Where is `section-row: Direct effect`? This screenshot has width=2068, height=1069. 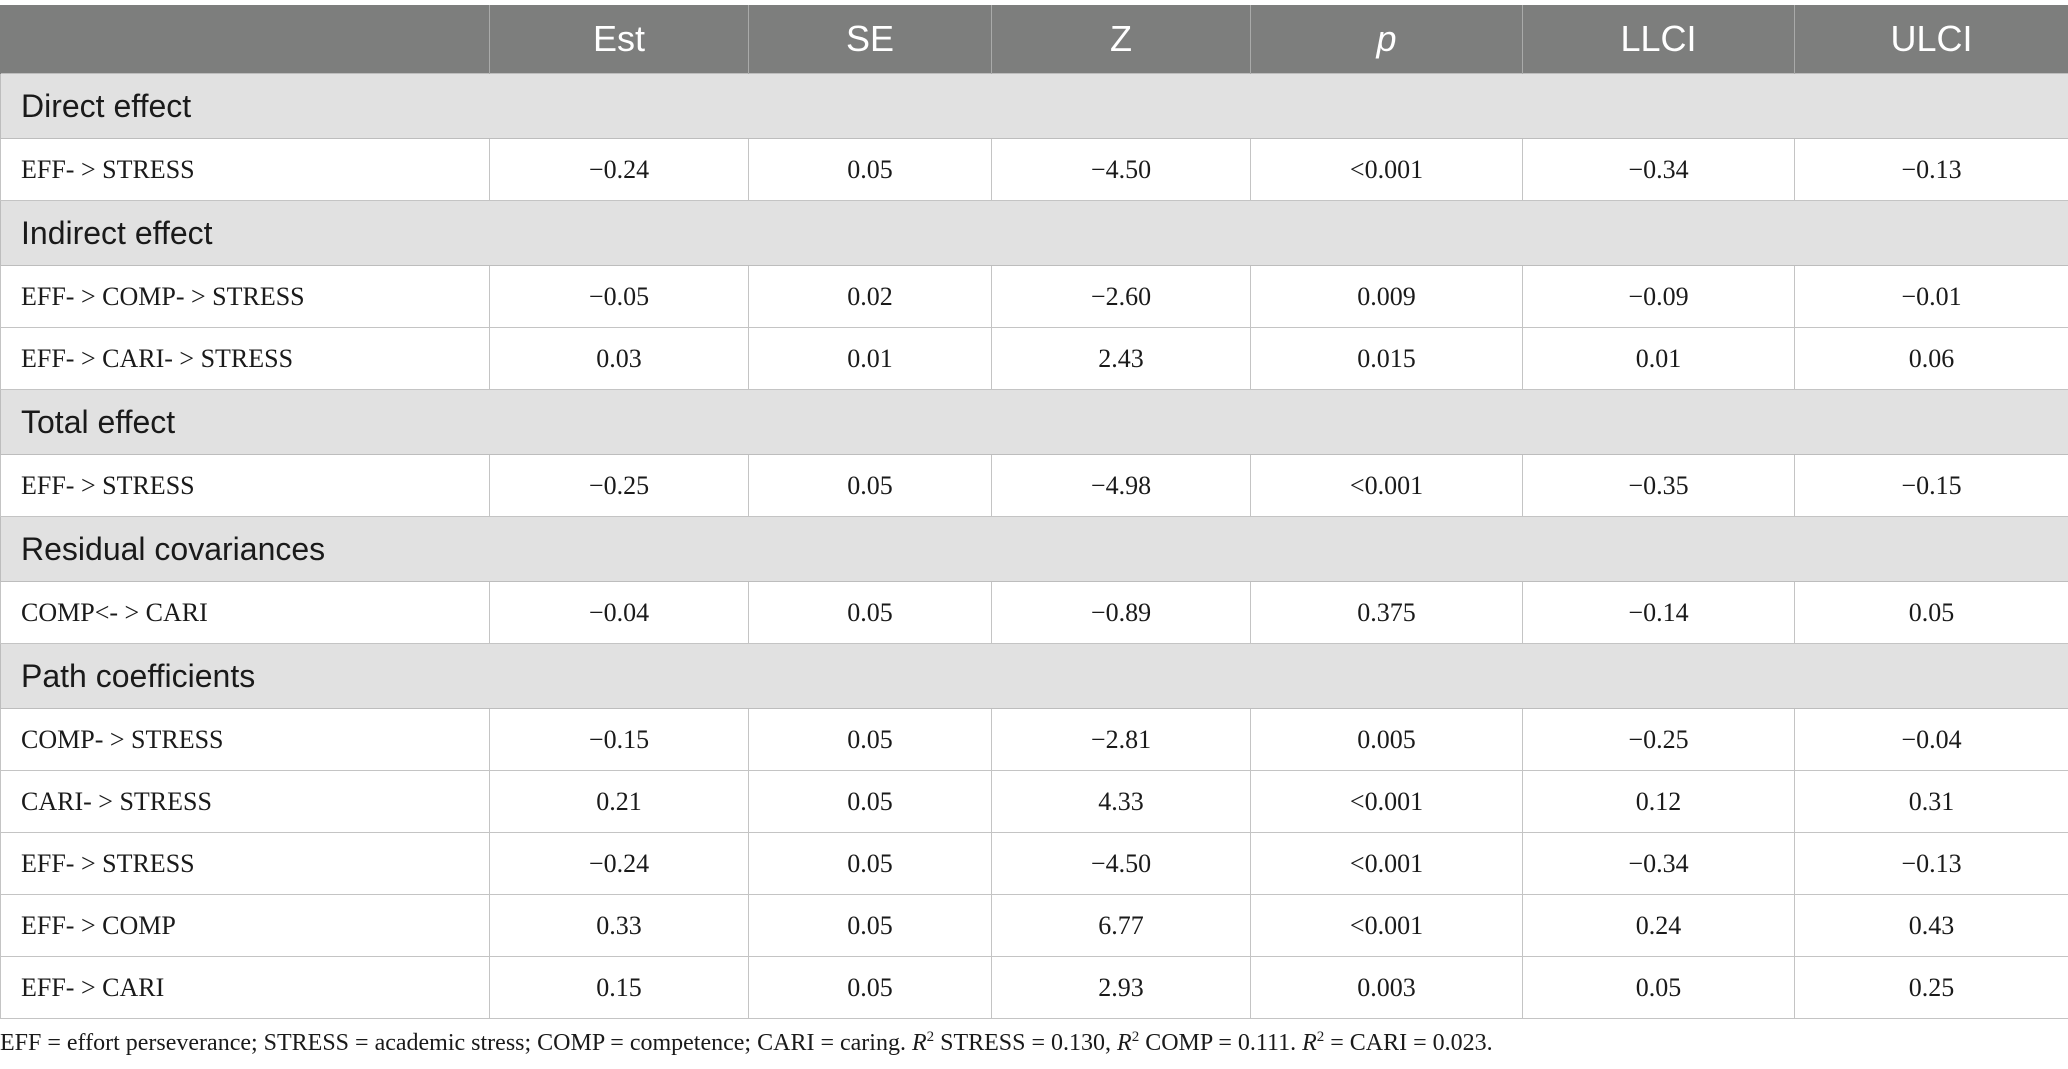
section-row: Direct effect is located at coordinates (1034, 106).